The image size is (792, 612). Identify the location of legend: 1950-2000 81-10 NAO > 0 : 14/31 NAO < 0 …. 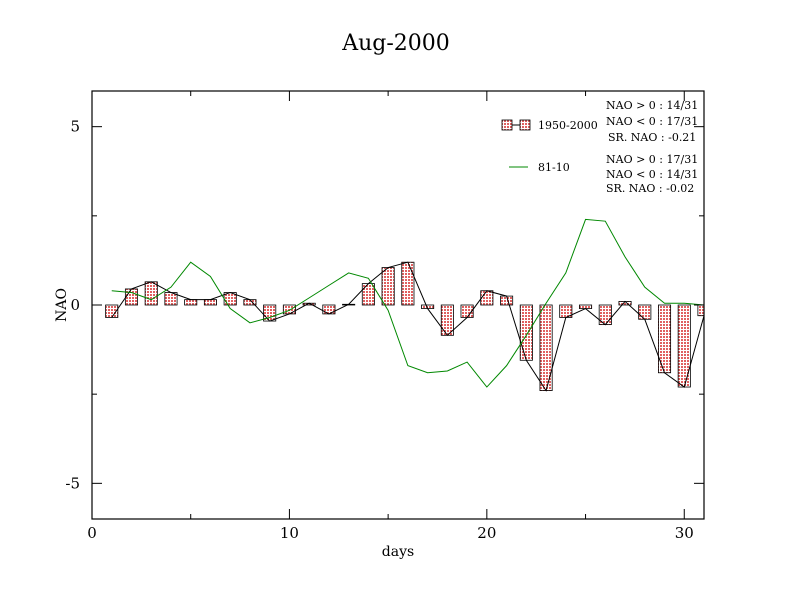
(599, 147).